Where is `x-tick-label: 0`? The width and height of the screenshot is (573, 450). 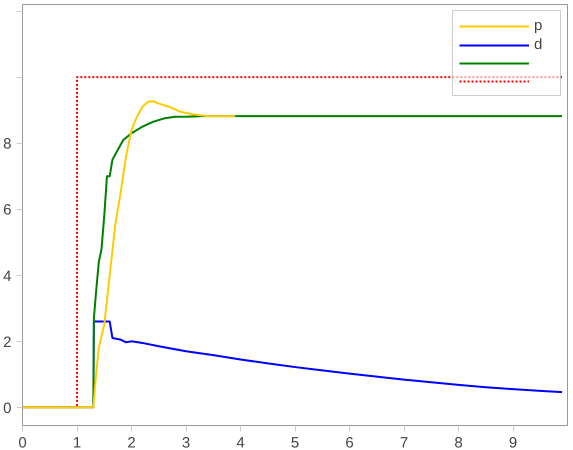 x-tick-label: 0 is located at coordinates (22, 442).